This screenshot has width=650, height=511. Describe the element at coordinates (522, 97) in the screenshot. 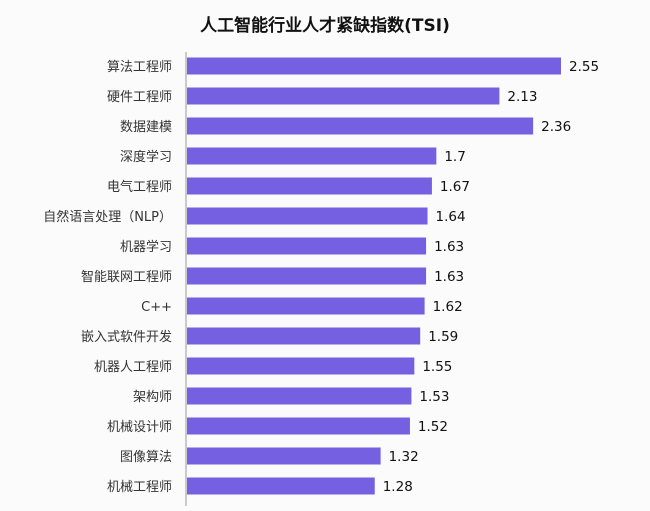

I see `value-label: 2.13` at that location.